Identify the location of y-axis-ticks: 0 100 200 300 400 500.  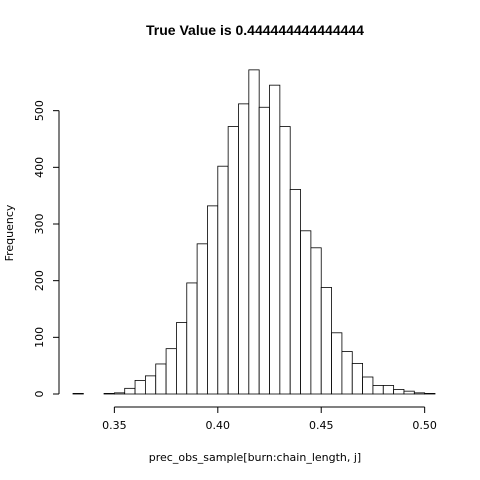
(46, 249).